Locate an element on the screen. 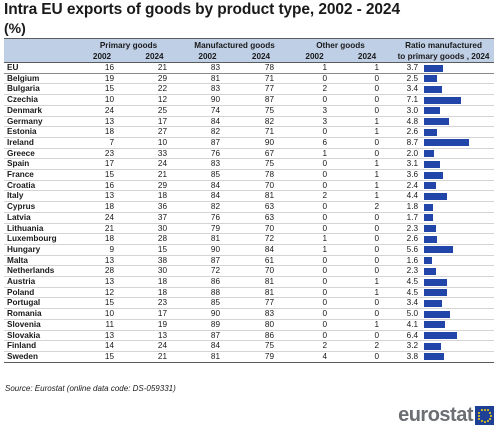 This screenshot has height=429, width=500. table-row: Croatia 16 29 84 70 0 1 2.4 is located at coordinates (249, 185).